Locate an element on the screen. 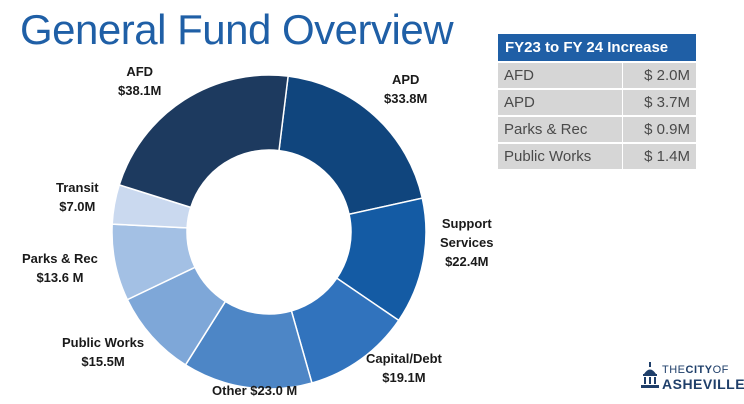  label-other: Other $23.0 M is located at coordinates (254, 390).